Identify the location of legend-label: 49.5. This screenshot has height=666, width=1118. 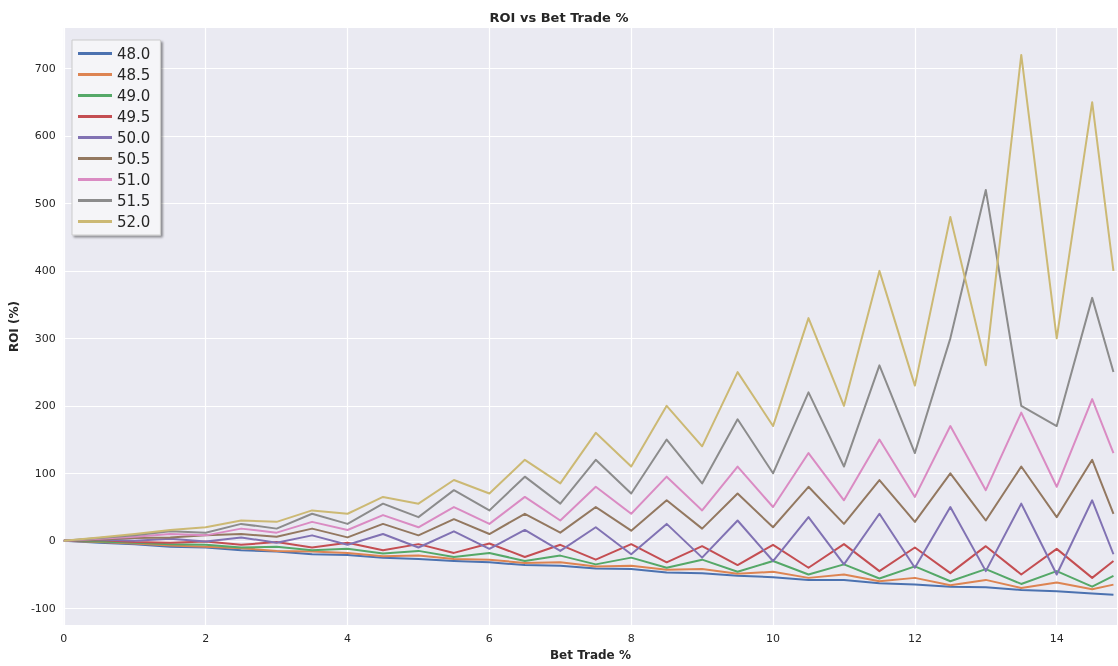
(134, 116).